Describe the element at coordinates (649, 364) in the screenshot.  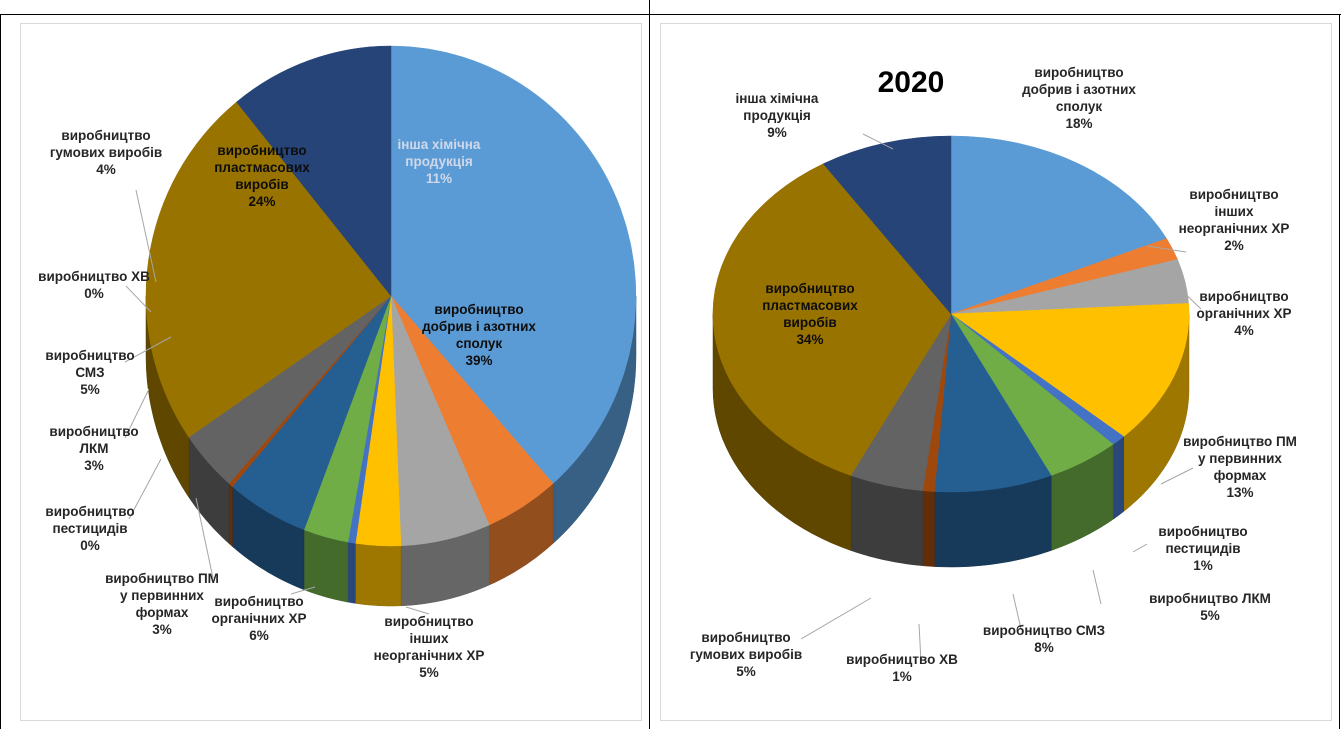
I see `table-border-middle` at that location.